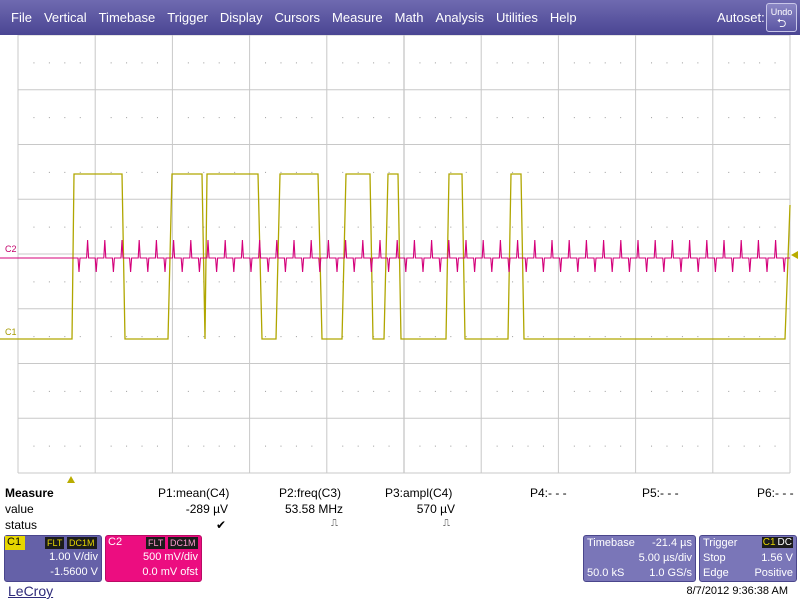 The image size is (800, 600). What do you see at coordinates (206, 509) in the screenshot?
I see `param-value-p1: -289 µV` at bounding box center [206, 509].